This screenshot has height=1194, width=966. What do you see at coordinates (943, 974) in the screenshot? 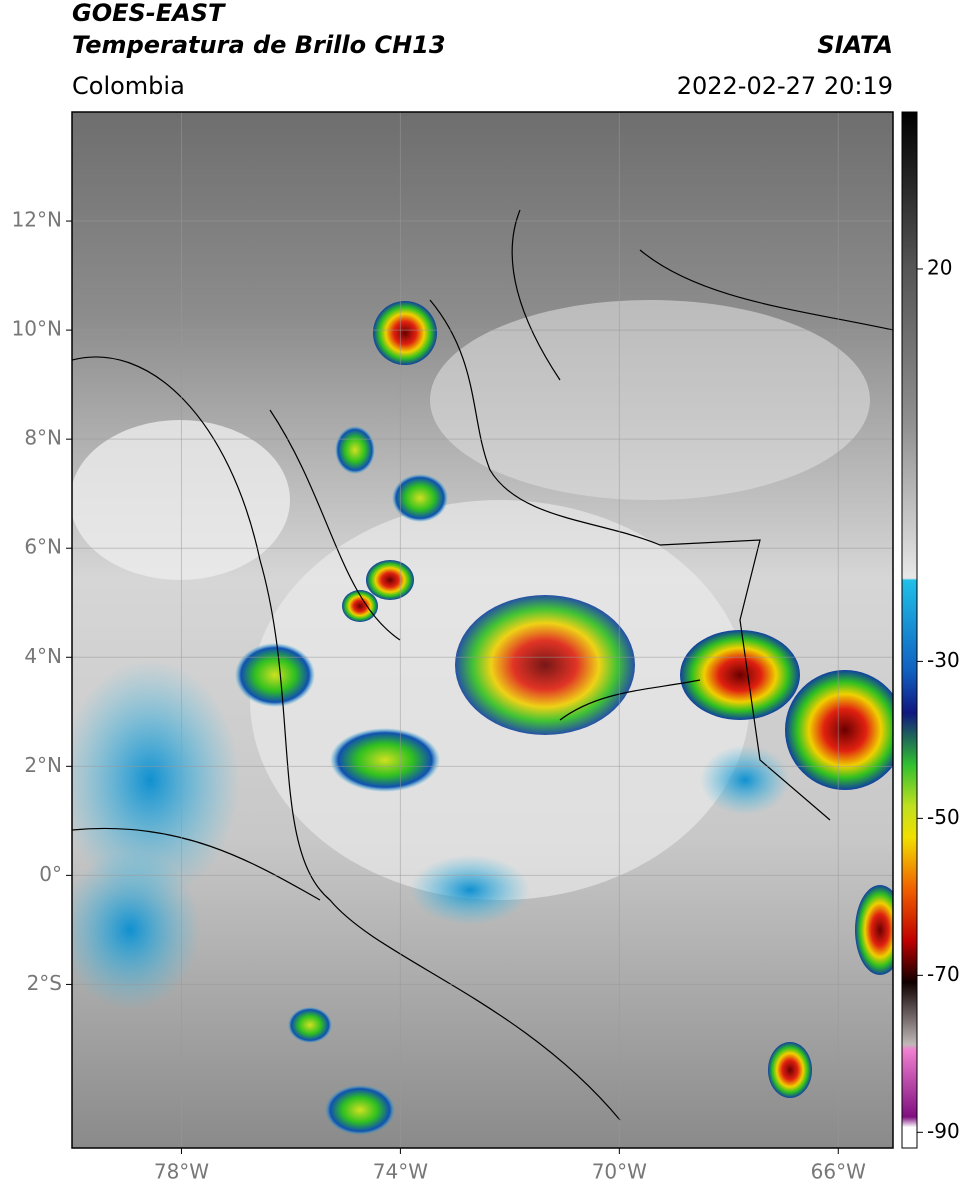
I see `colorbar-tick-label: -70` at bounding box center [943, 974].